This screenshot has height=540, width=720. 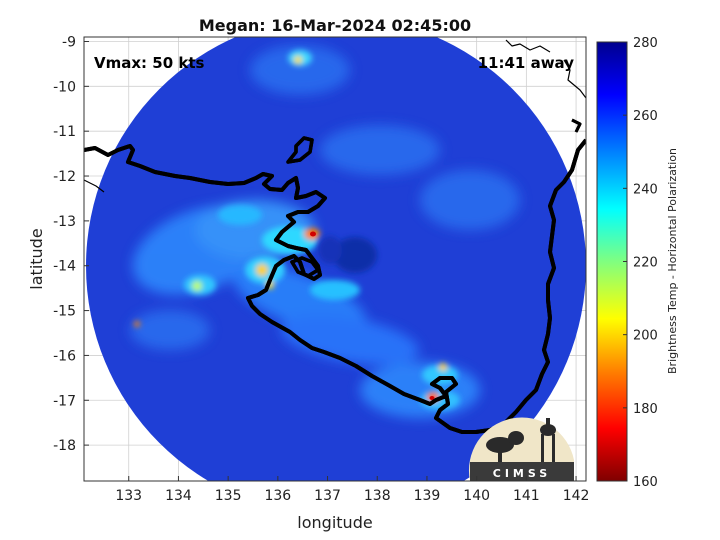 What do you see at coordinates (64, 132) in the screenshot?
I see `y-tick-label: -11` at bounding box center [64, 132].